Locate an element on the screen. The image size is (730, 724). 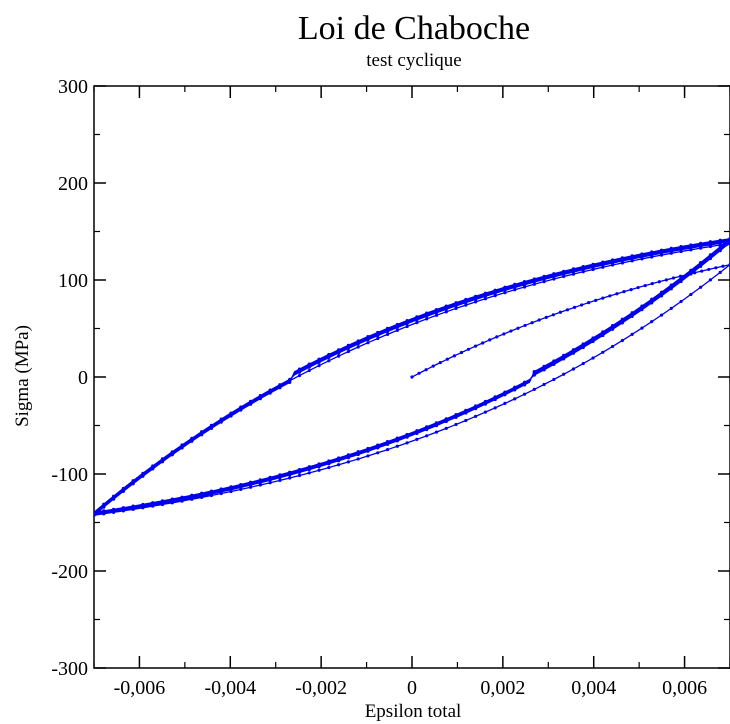
x-tick-label: 0,002 is located at coordinates (502, 688).